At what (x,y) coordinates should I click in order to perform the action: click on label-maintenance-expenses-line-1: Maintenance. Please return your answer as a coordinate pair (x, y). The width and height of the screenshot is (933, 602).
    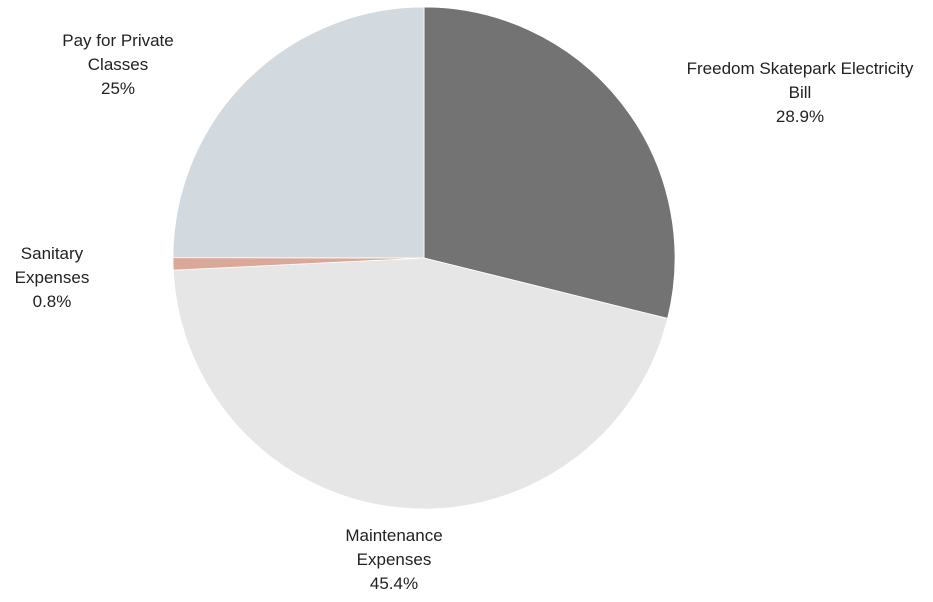
    Looking at the image, I should click on (394, 535).